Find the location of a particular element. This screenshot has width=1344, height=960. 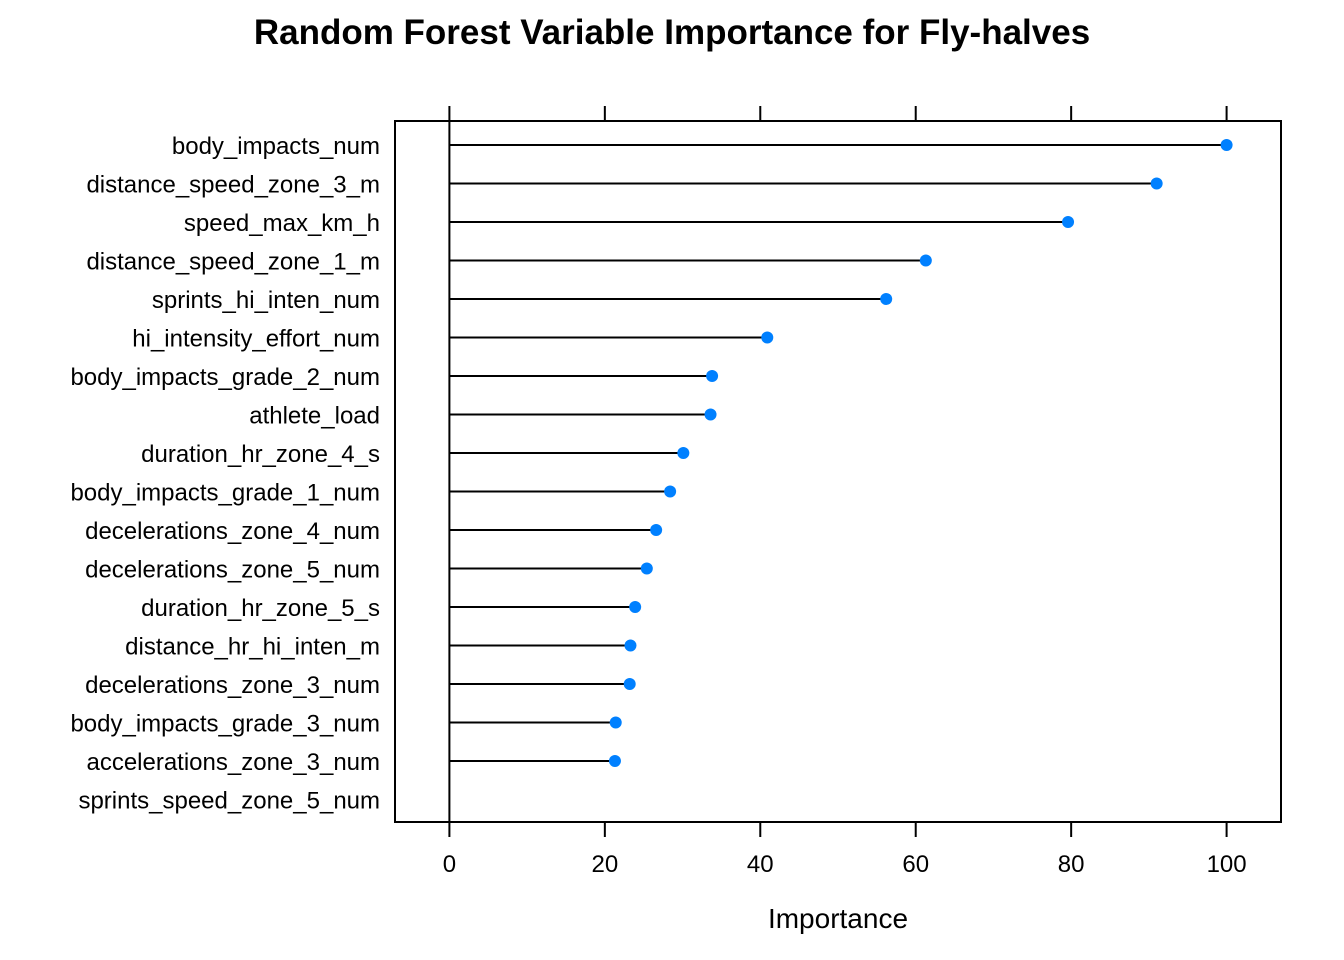

category-label: accelerations_zone_3_num is located at coordinates (233, 762).